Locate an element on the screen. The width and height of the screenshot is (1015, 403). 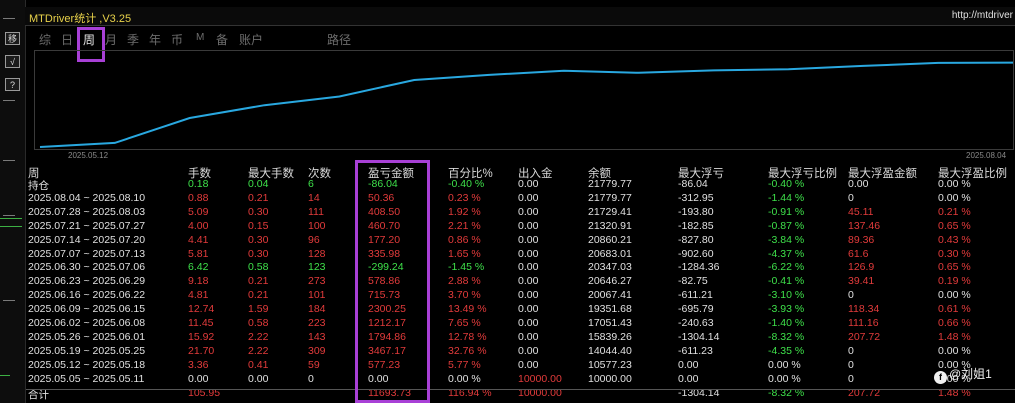
table-cell: -1284.36 is located at coordinates (699, 267).